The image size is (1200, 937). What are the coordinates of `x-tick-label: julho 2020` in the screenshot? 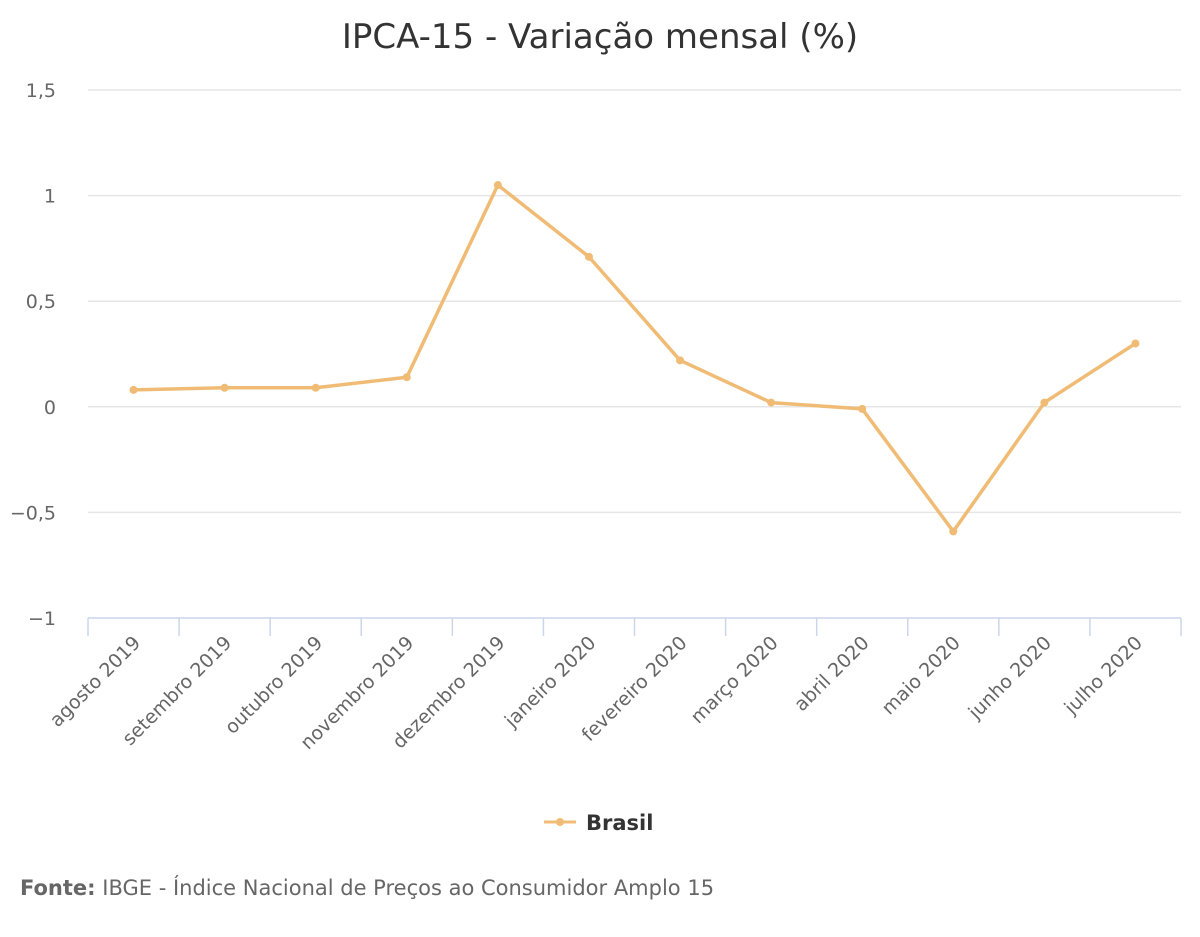 It's located at (1103, 675).